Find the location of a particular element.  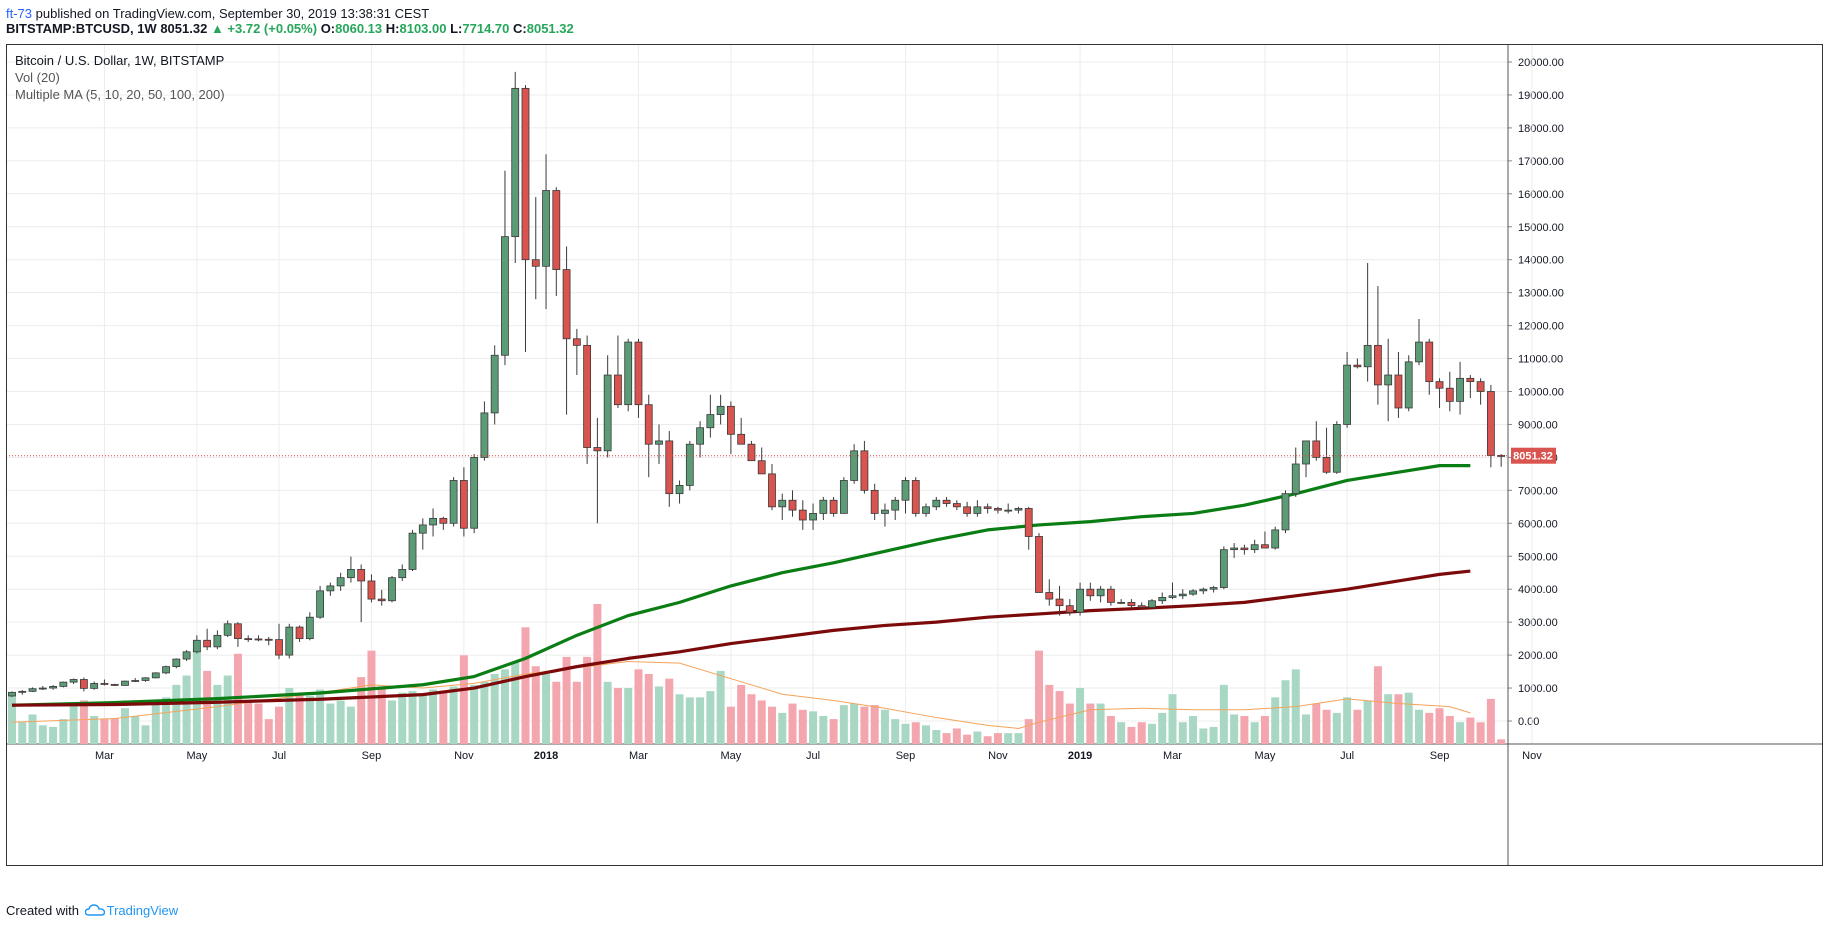

y-tick-label: 7000.00 is located at coordinates (1538, 491).